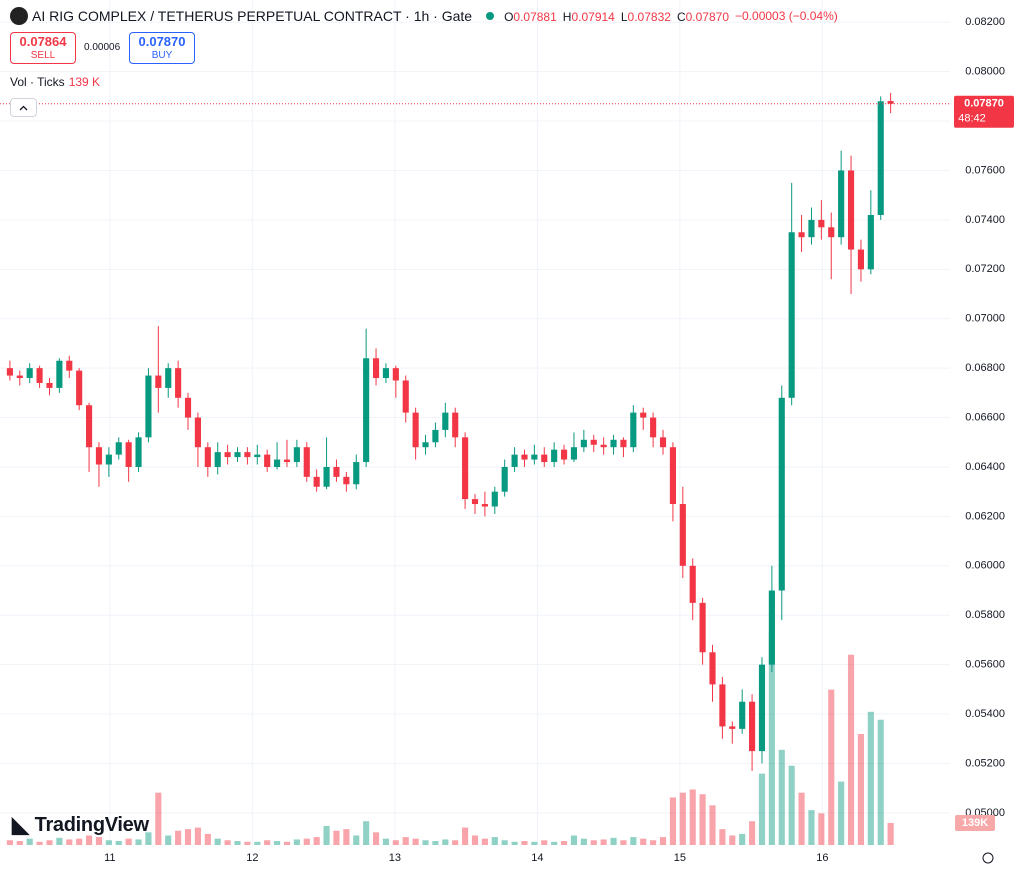  I want to click on ohlc-value: 0.07832, so click(649, 17).